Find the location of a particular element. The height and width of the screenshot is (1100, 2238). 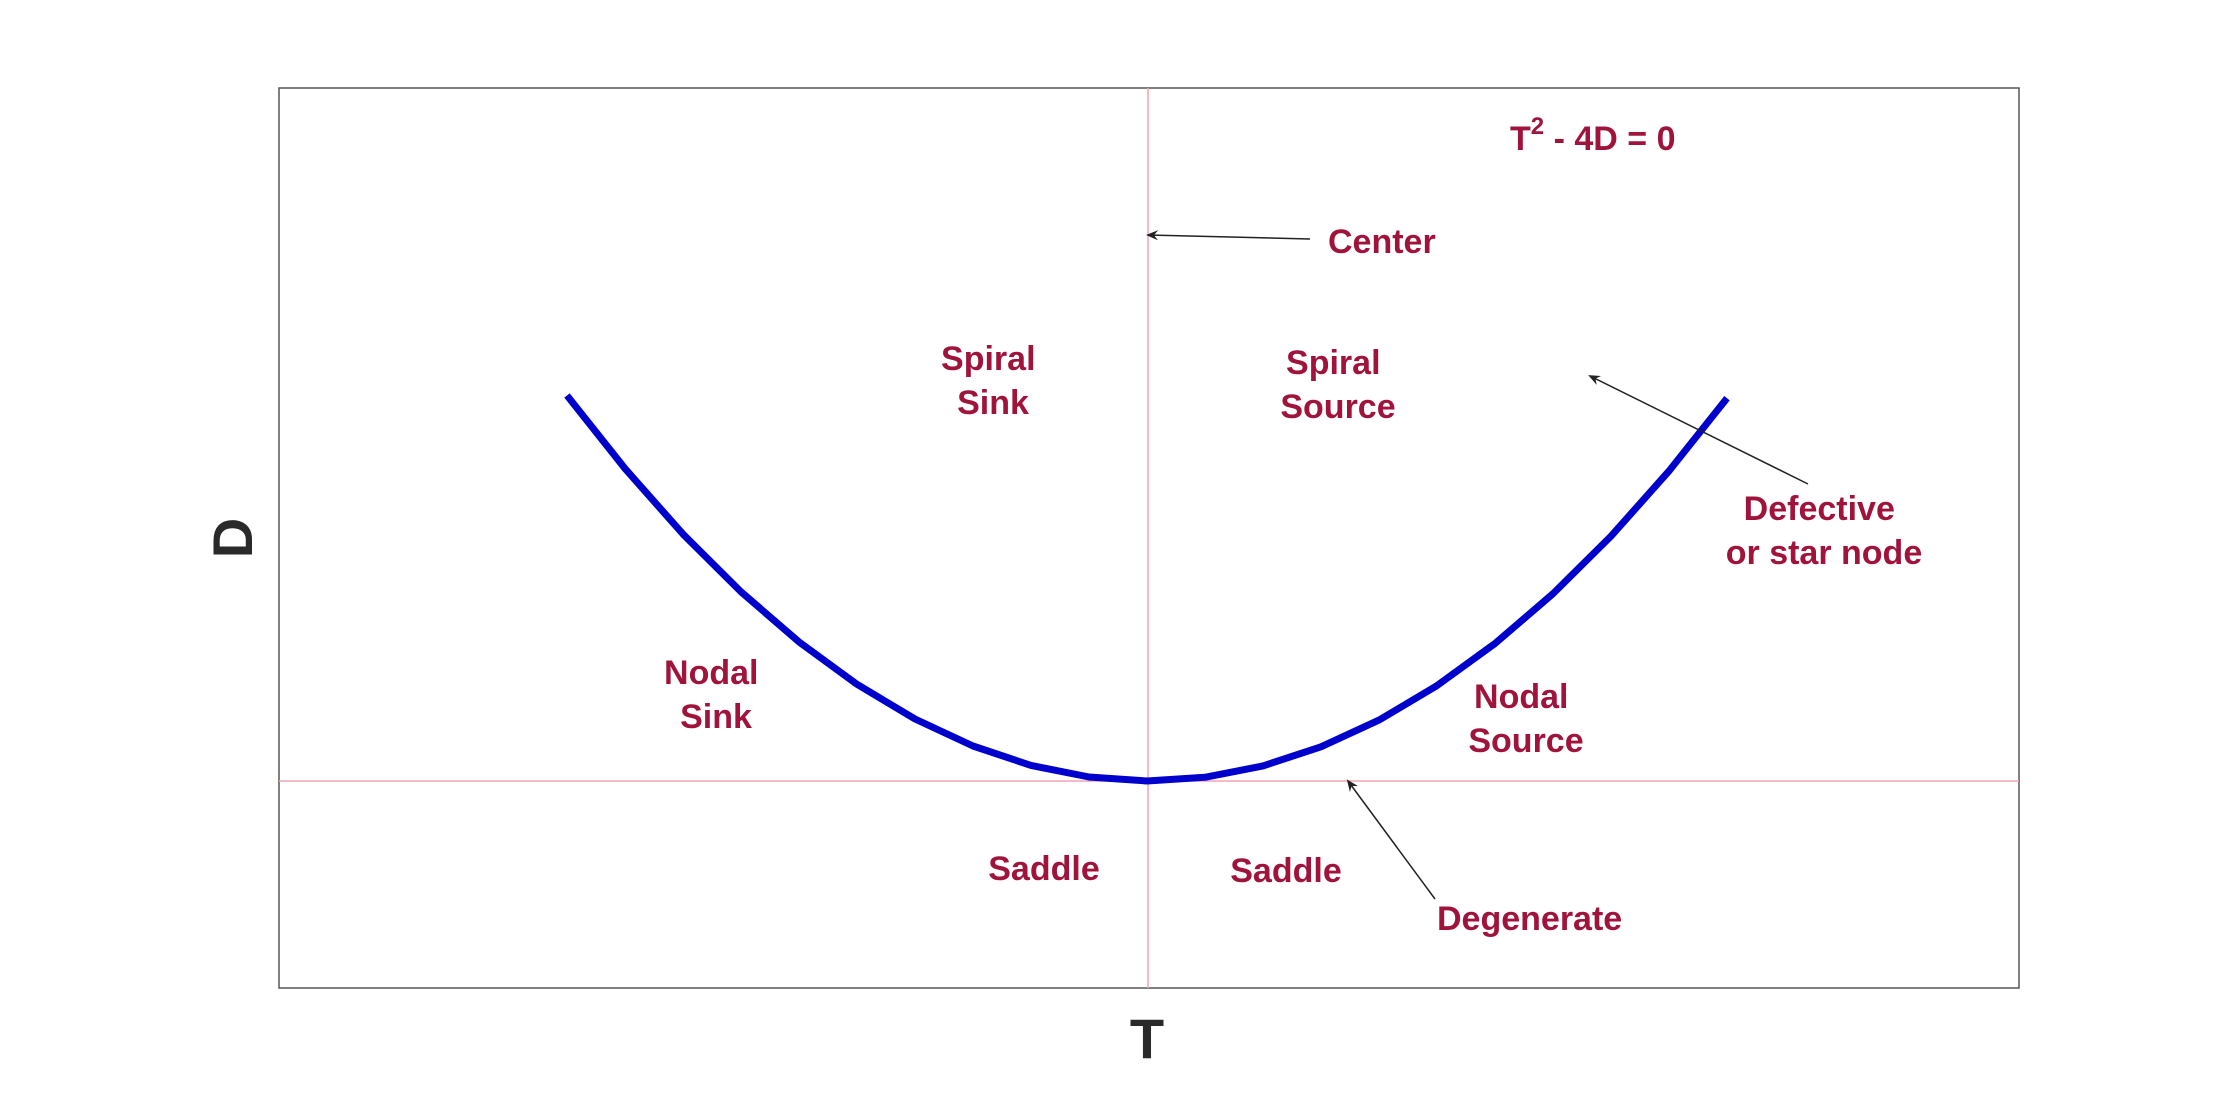

equation-rest: - 4D = 0 is located at coordinates (1609, 139).